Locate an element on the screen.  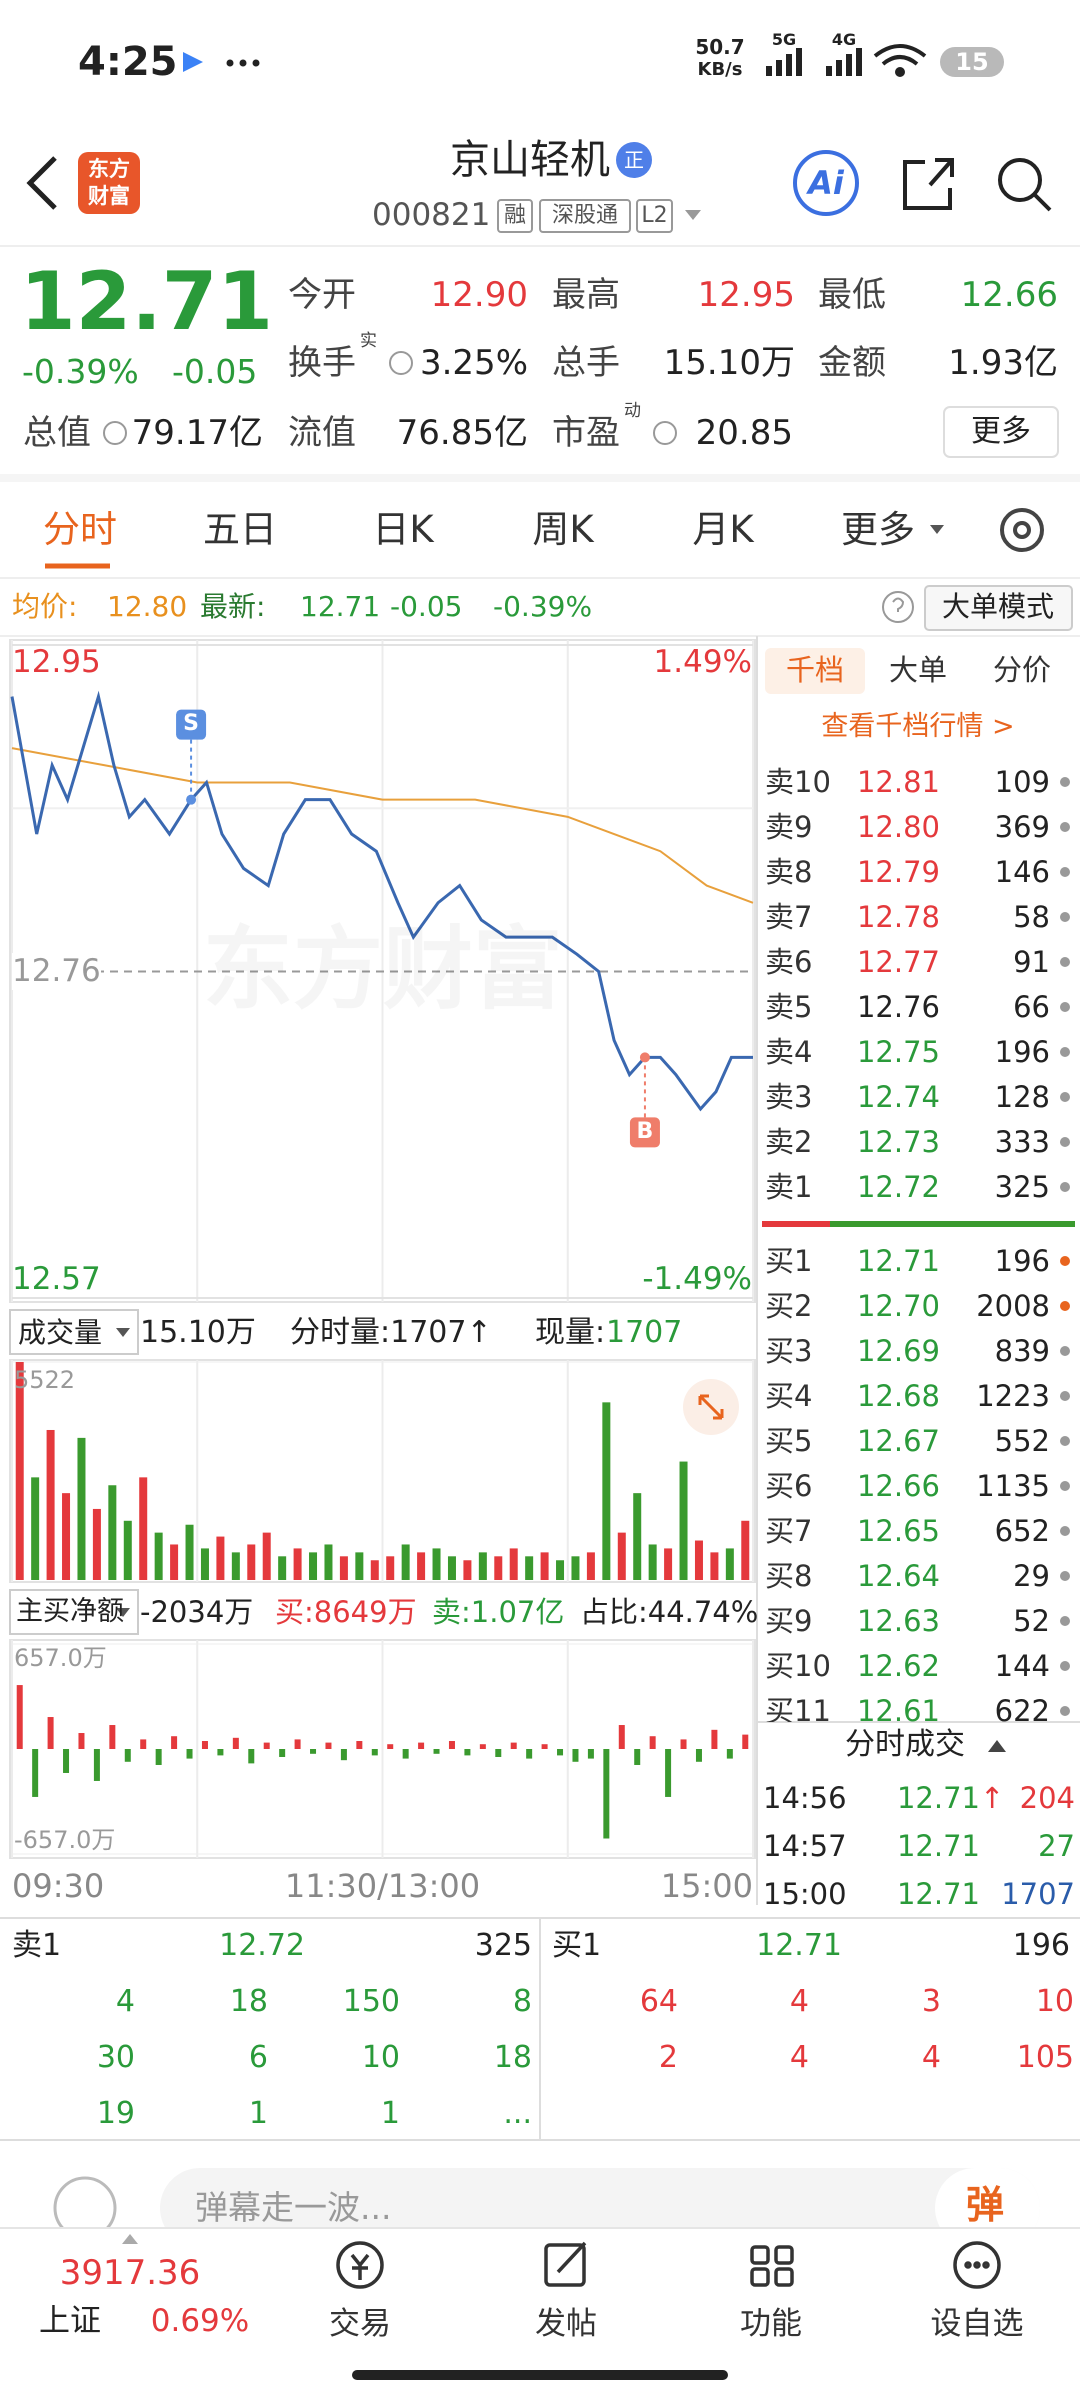
book-tab: 分价 is located at coordinates (1022, 669).